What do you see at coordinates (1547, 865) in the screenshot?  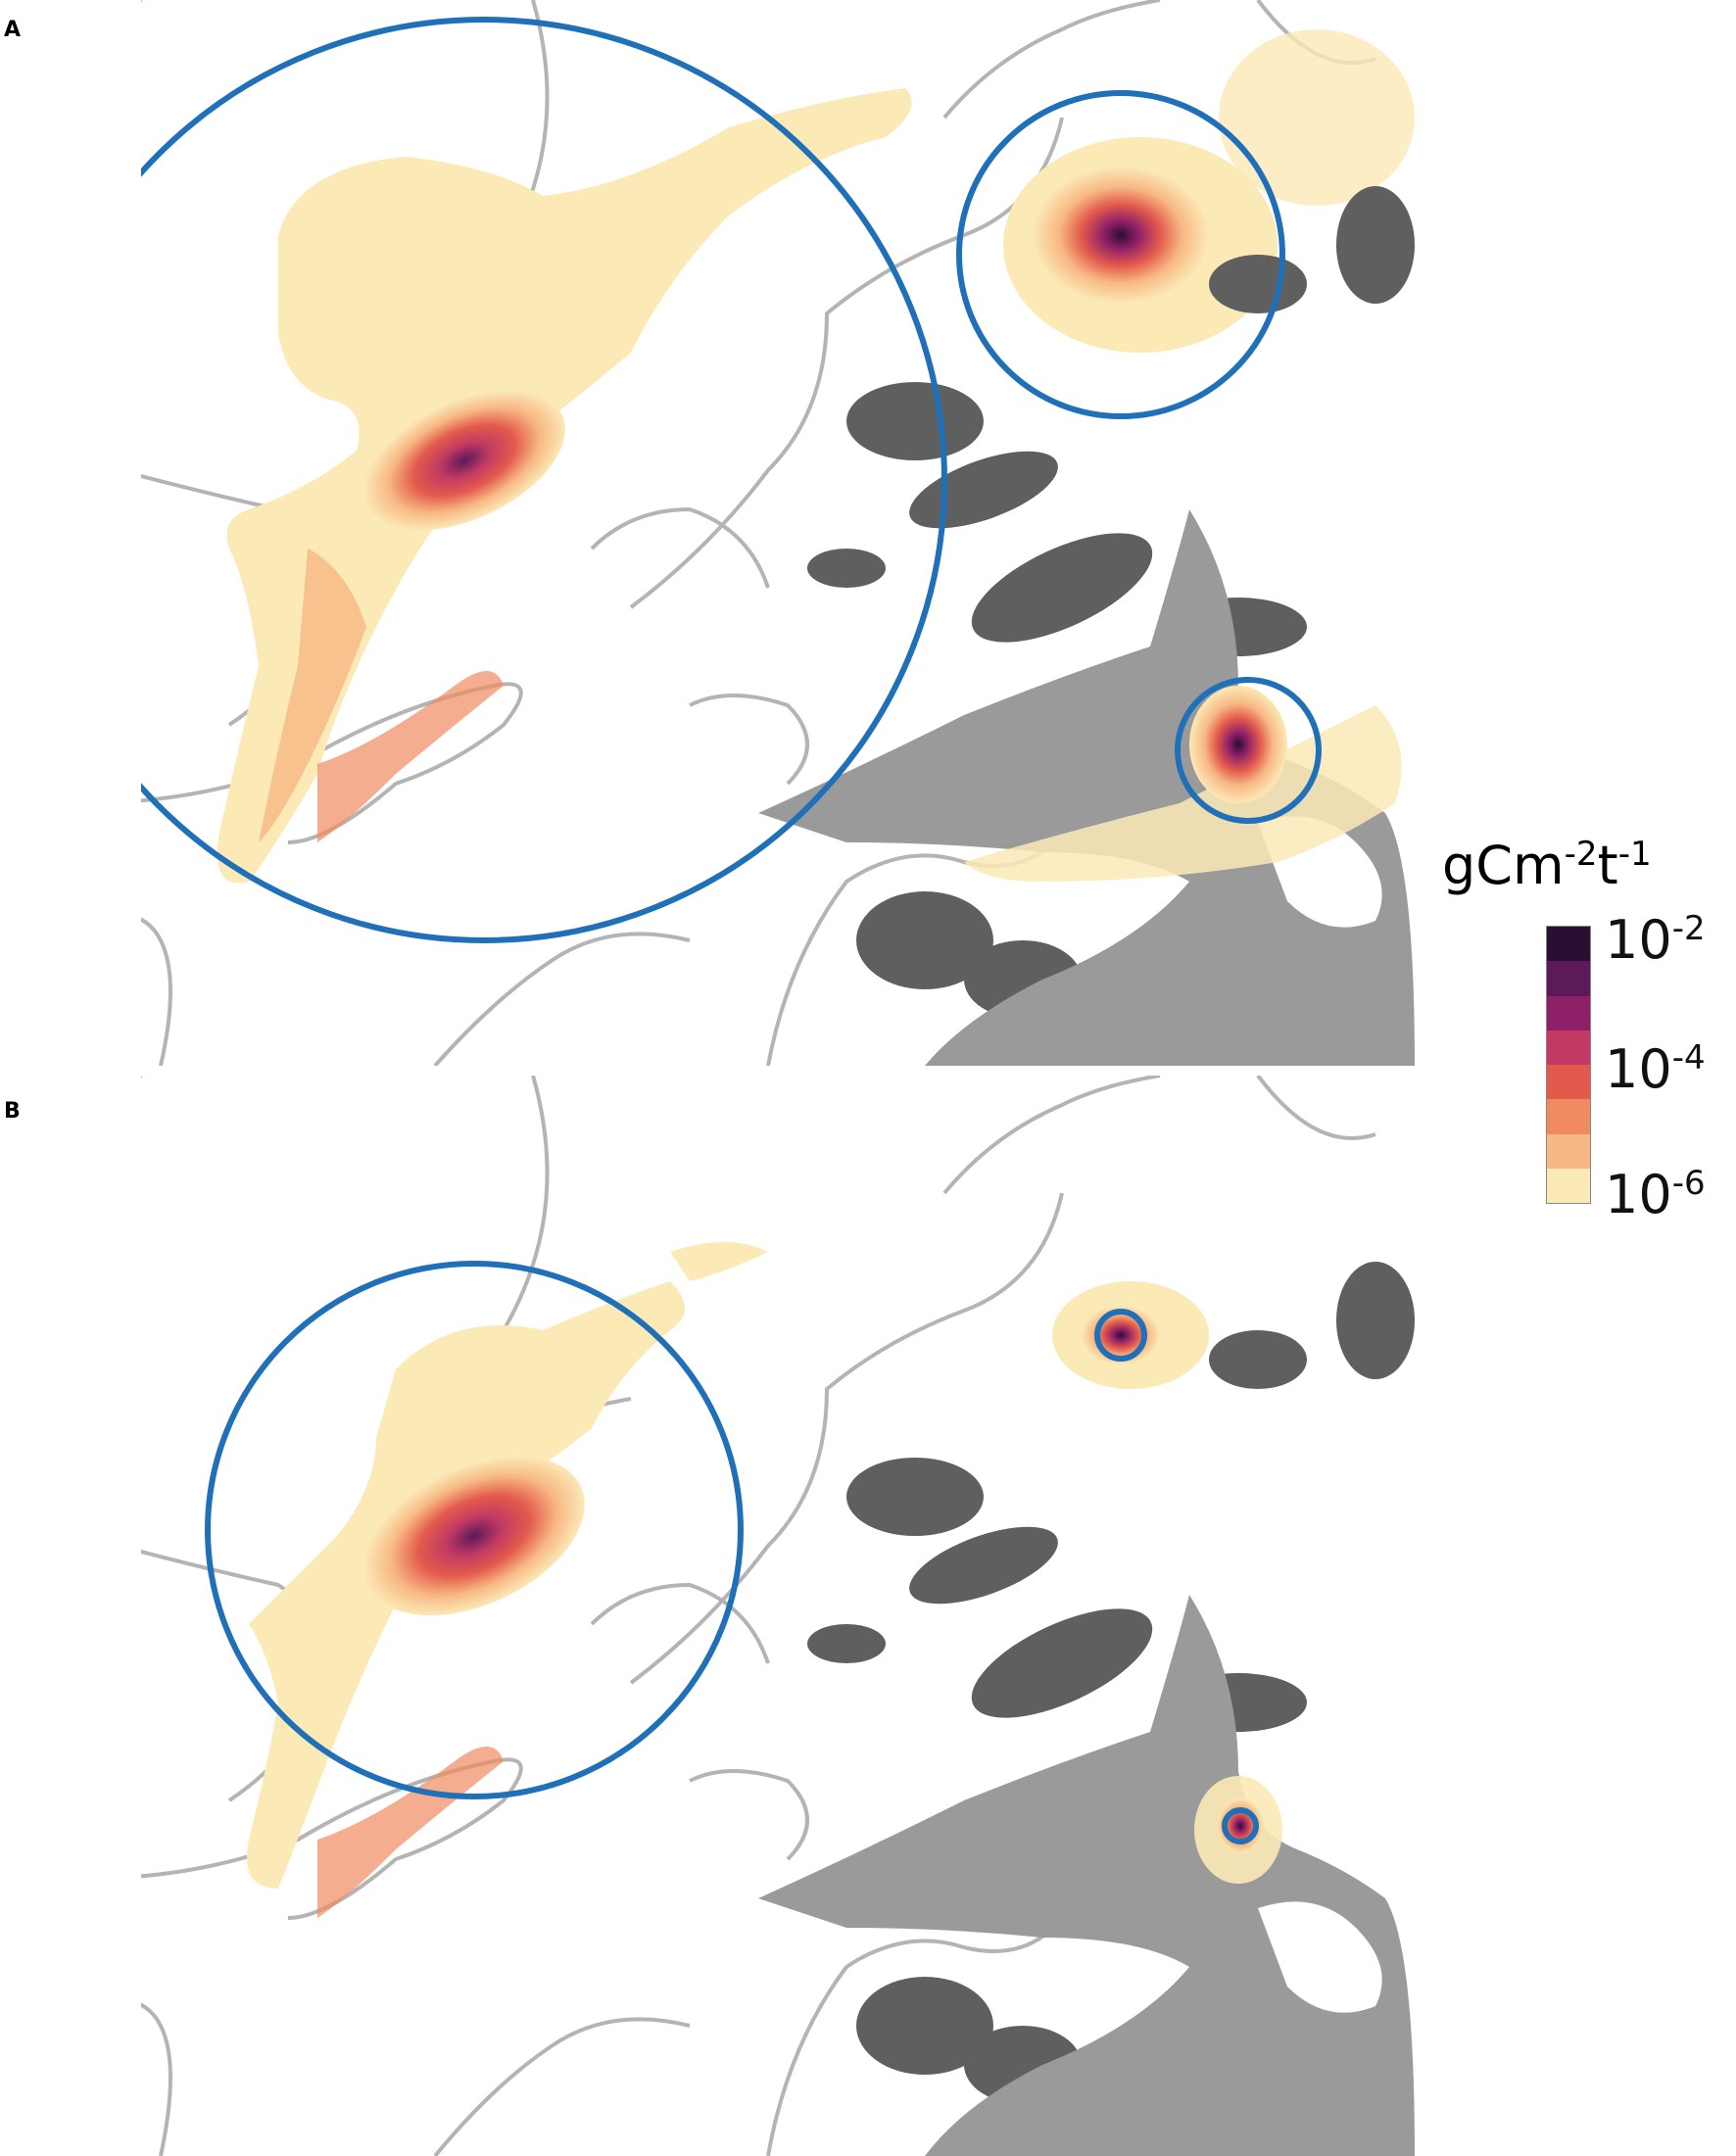 I see `colorbar-unit-label: gCm-2t-1` at bounding box center [1547, 865].